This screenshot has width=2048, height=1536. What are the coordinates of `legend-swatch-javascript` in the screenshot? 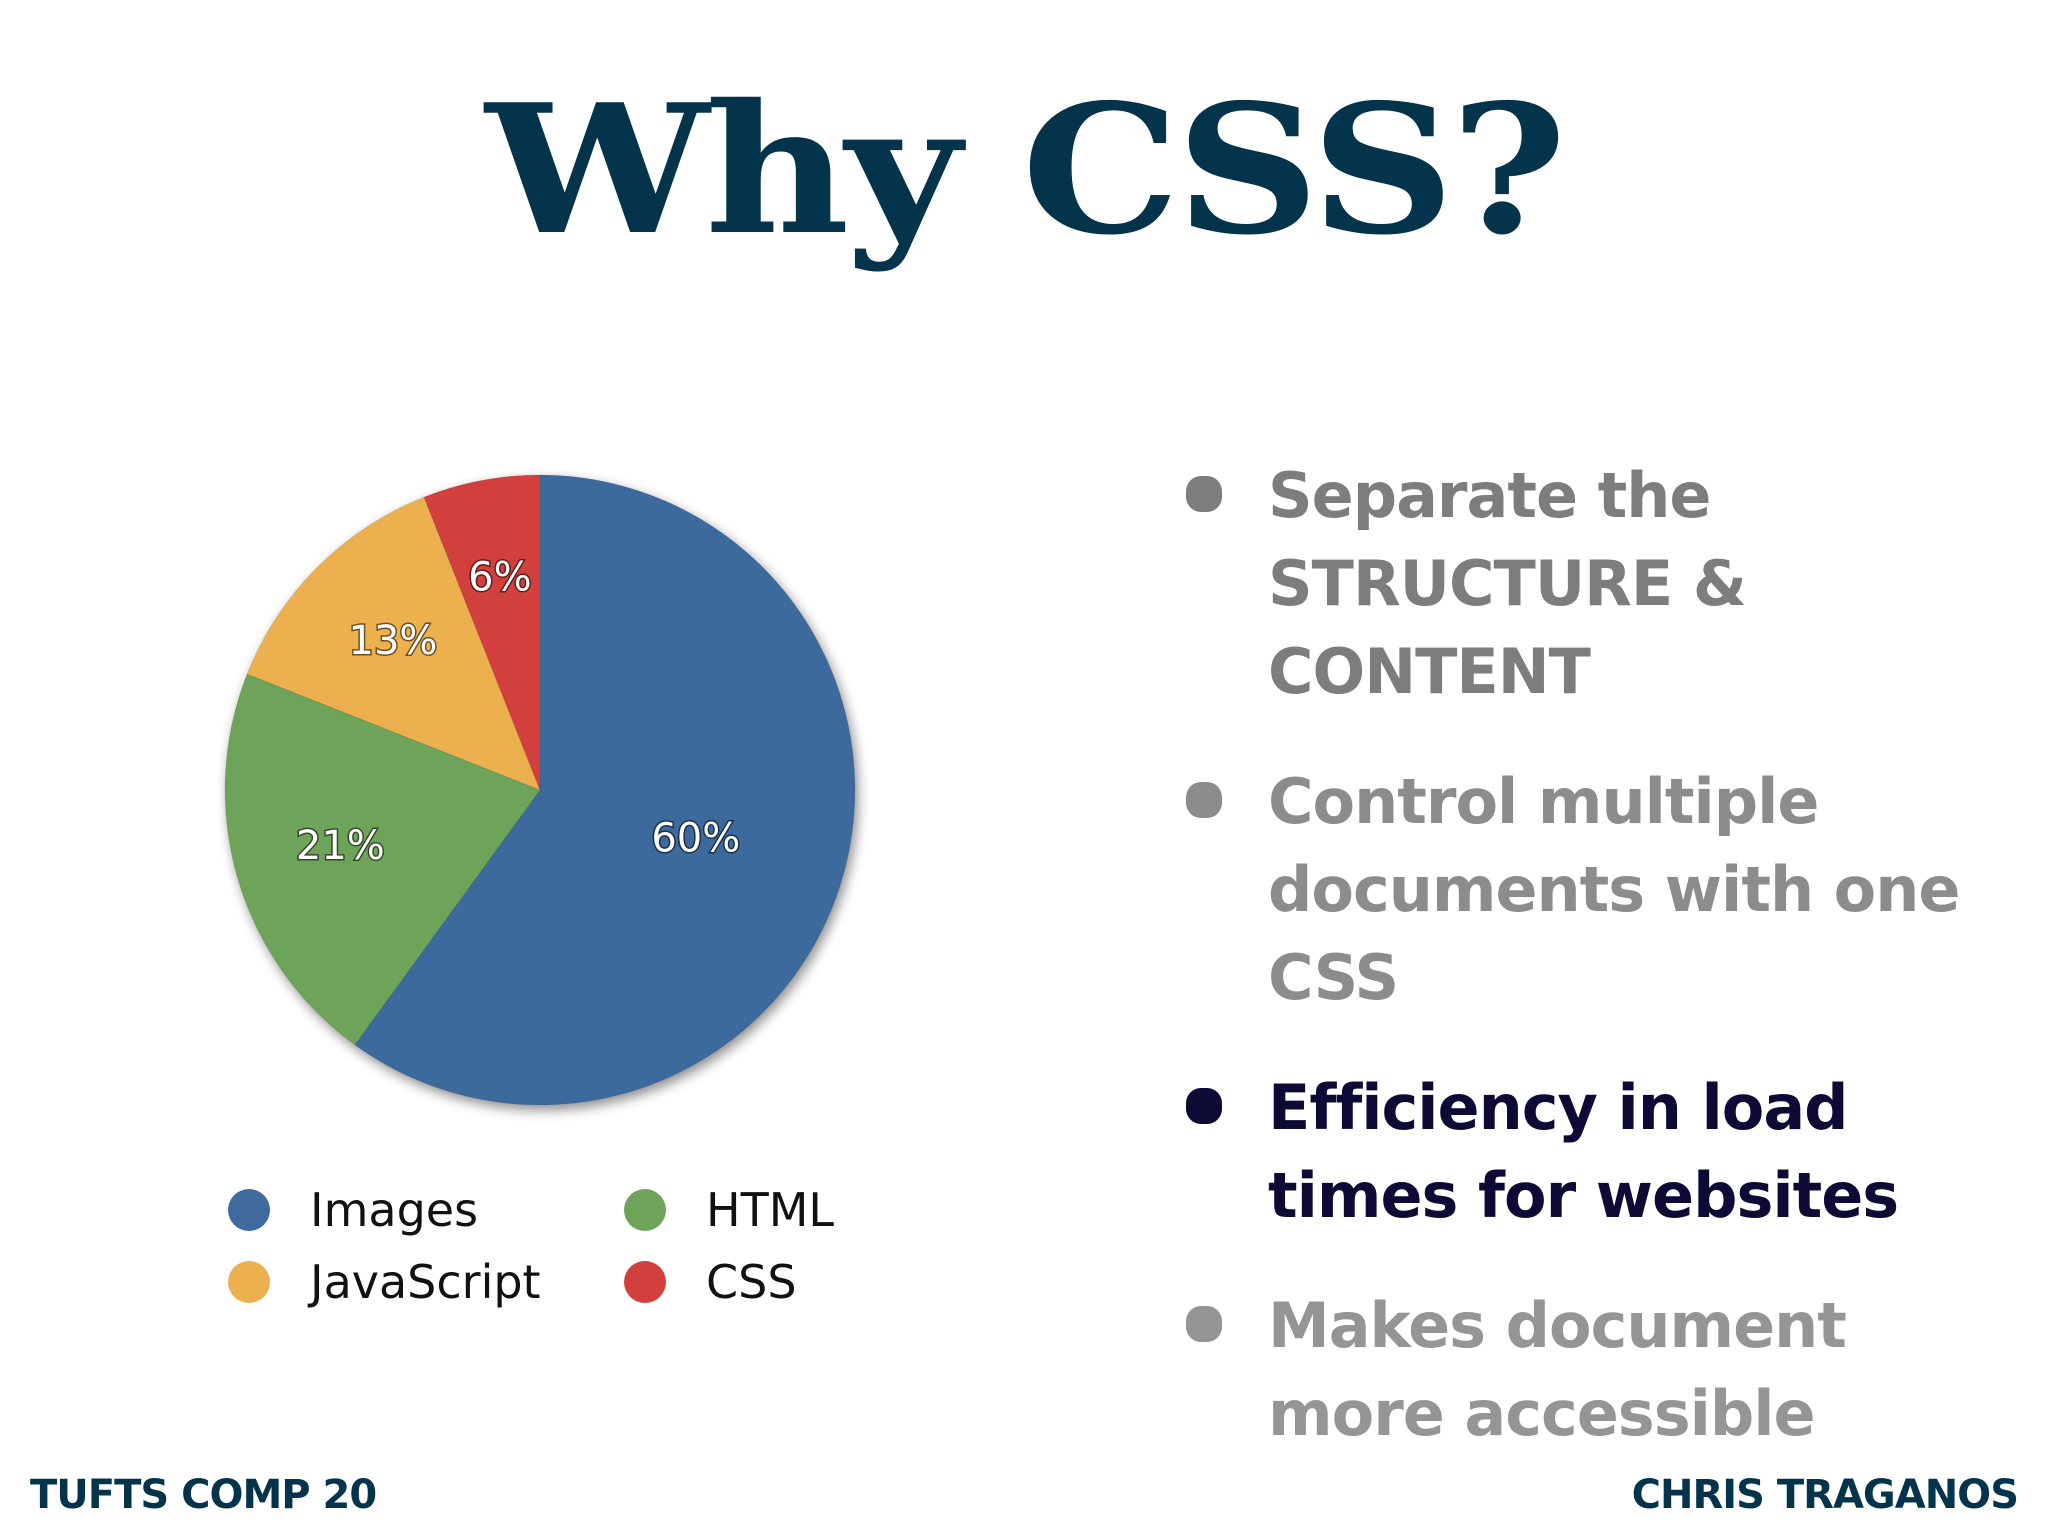 It's located at (249, 1282).